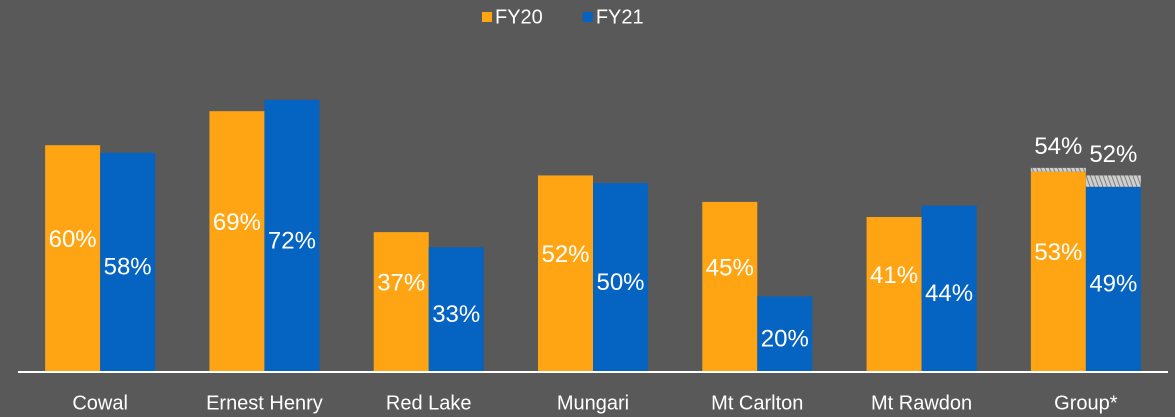  I want to click on value-label: 37%, so click(401, 282).